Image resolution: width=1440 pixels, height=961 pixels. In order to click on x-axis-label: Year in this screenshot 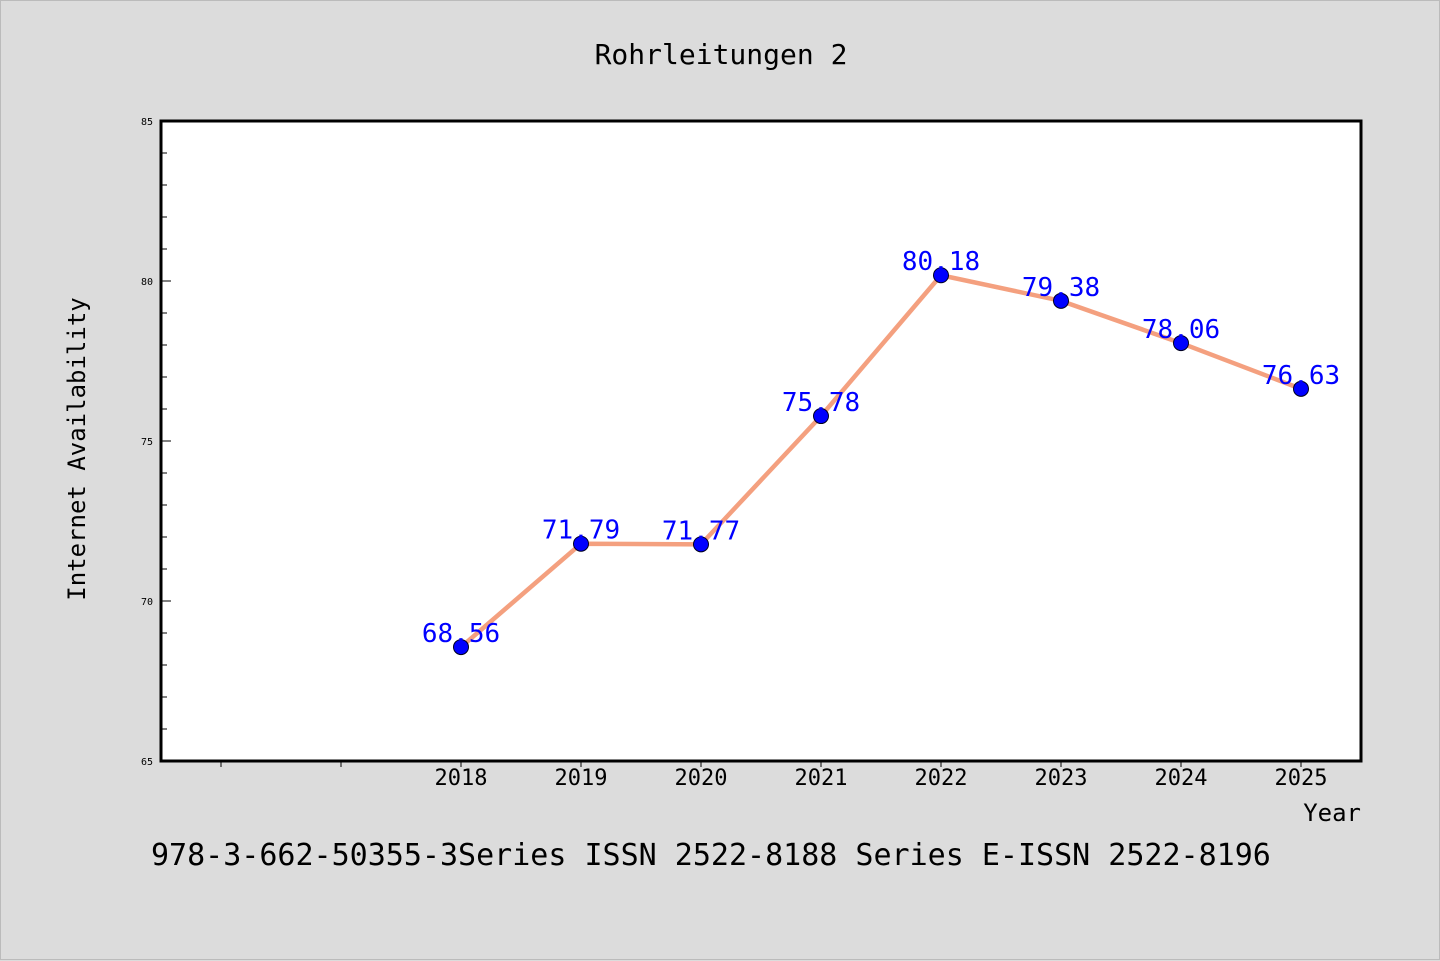, I will do `click(1332, 813)`.